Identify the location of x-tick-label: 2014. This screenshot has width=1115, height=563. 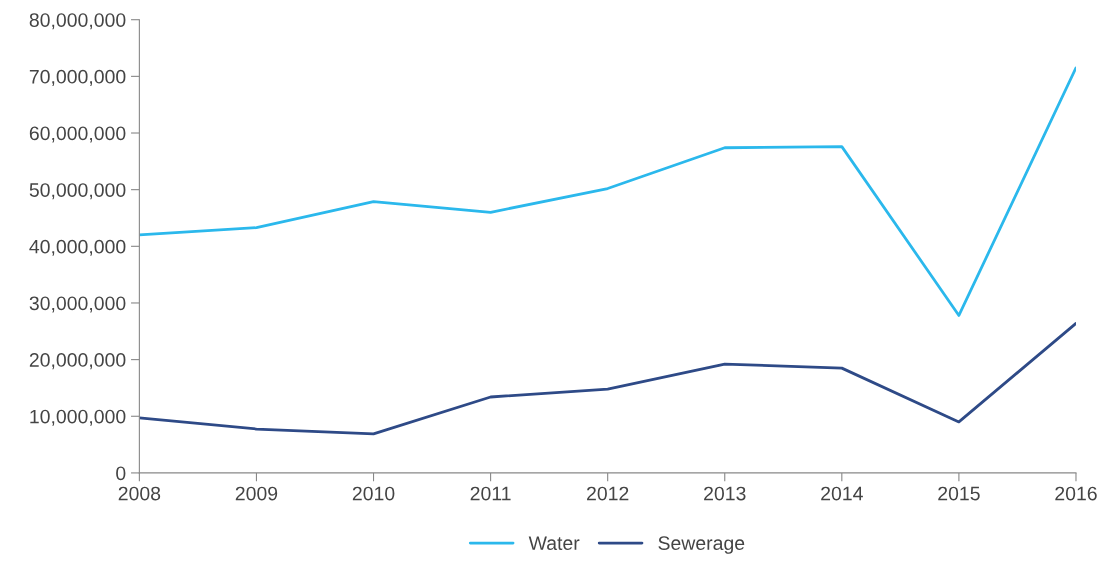
(842, 493).